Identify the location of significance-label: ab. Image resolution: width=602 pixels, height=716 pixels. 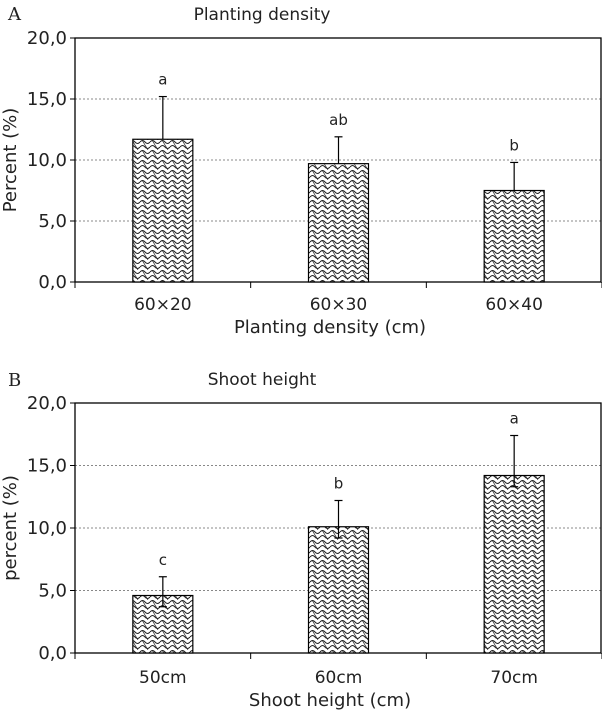
(338, 120).